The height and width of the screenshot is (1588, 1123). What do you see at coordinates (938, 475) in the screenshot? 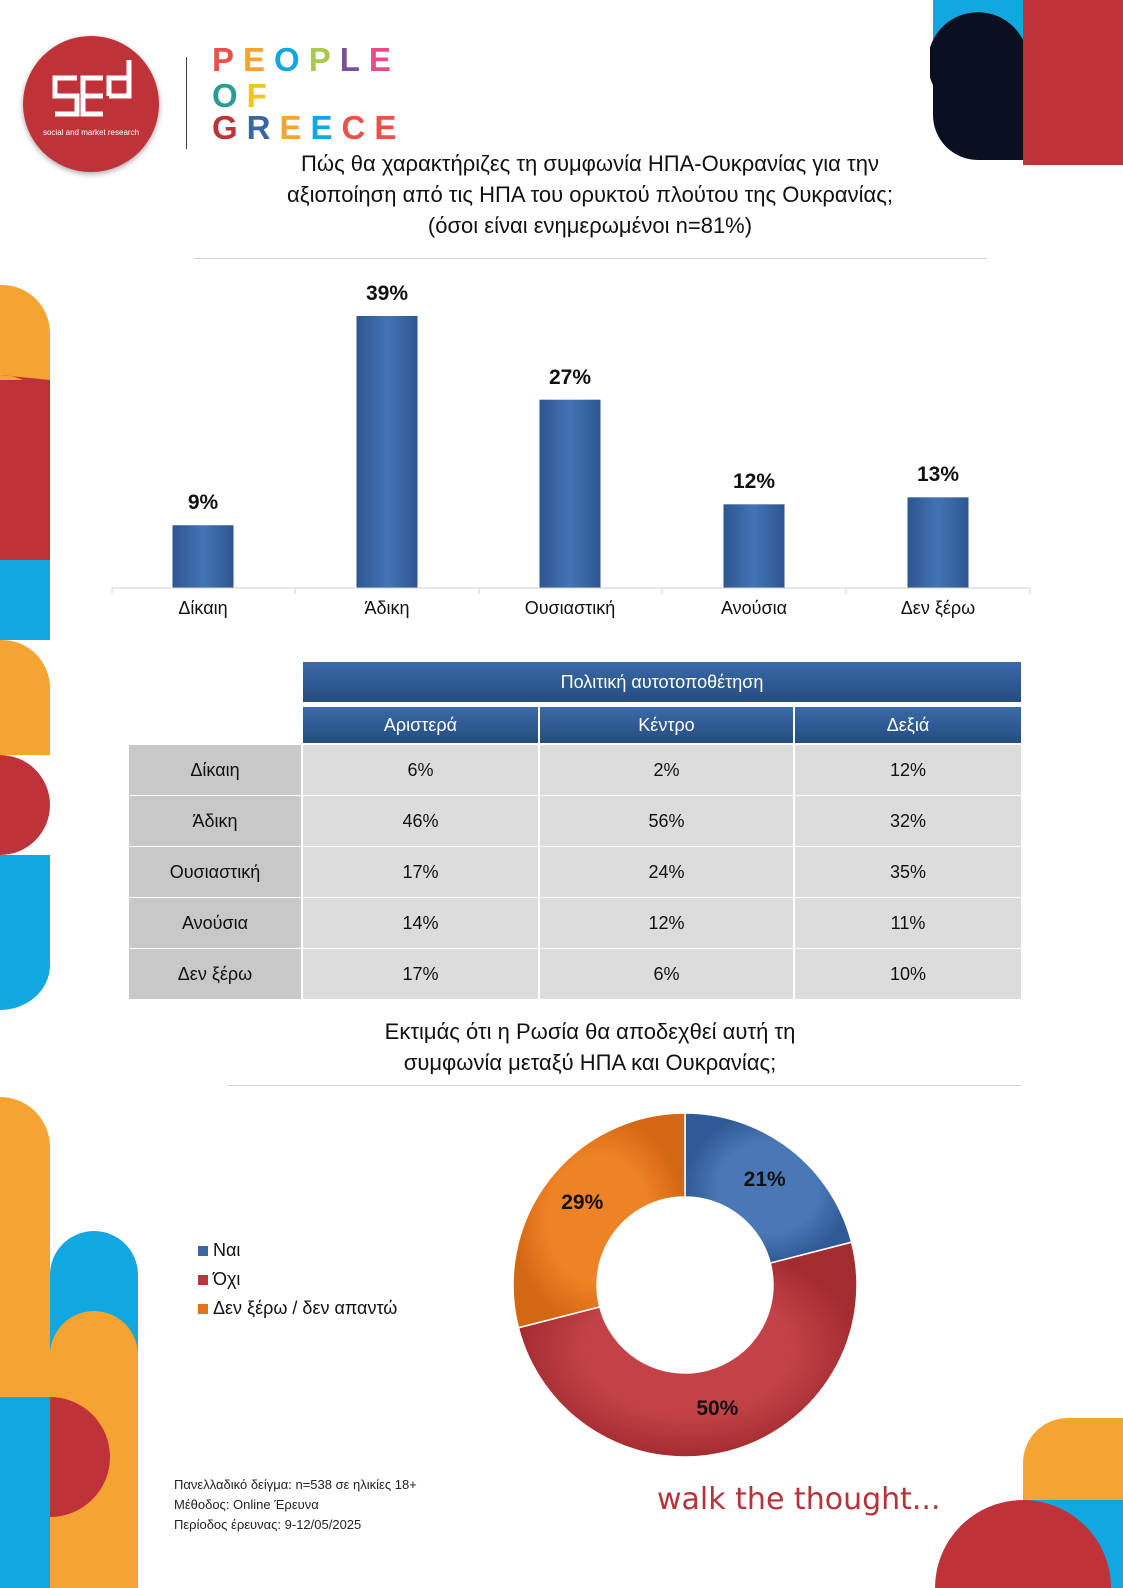
I see `bar-value-label: 13%` at bounding box center [938, 475].